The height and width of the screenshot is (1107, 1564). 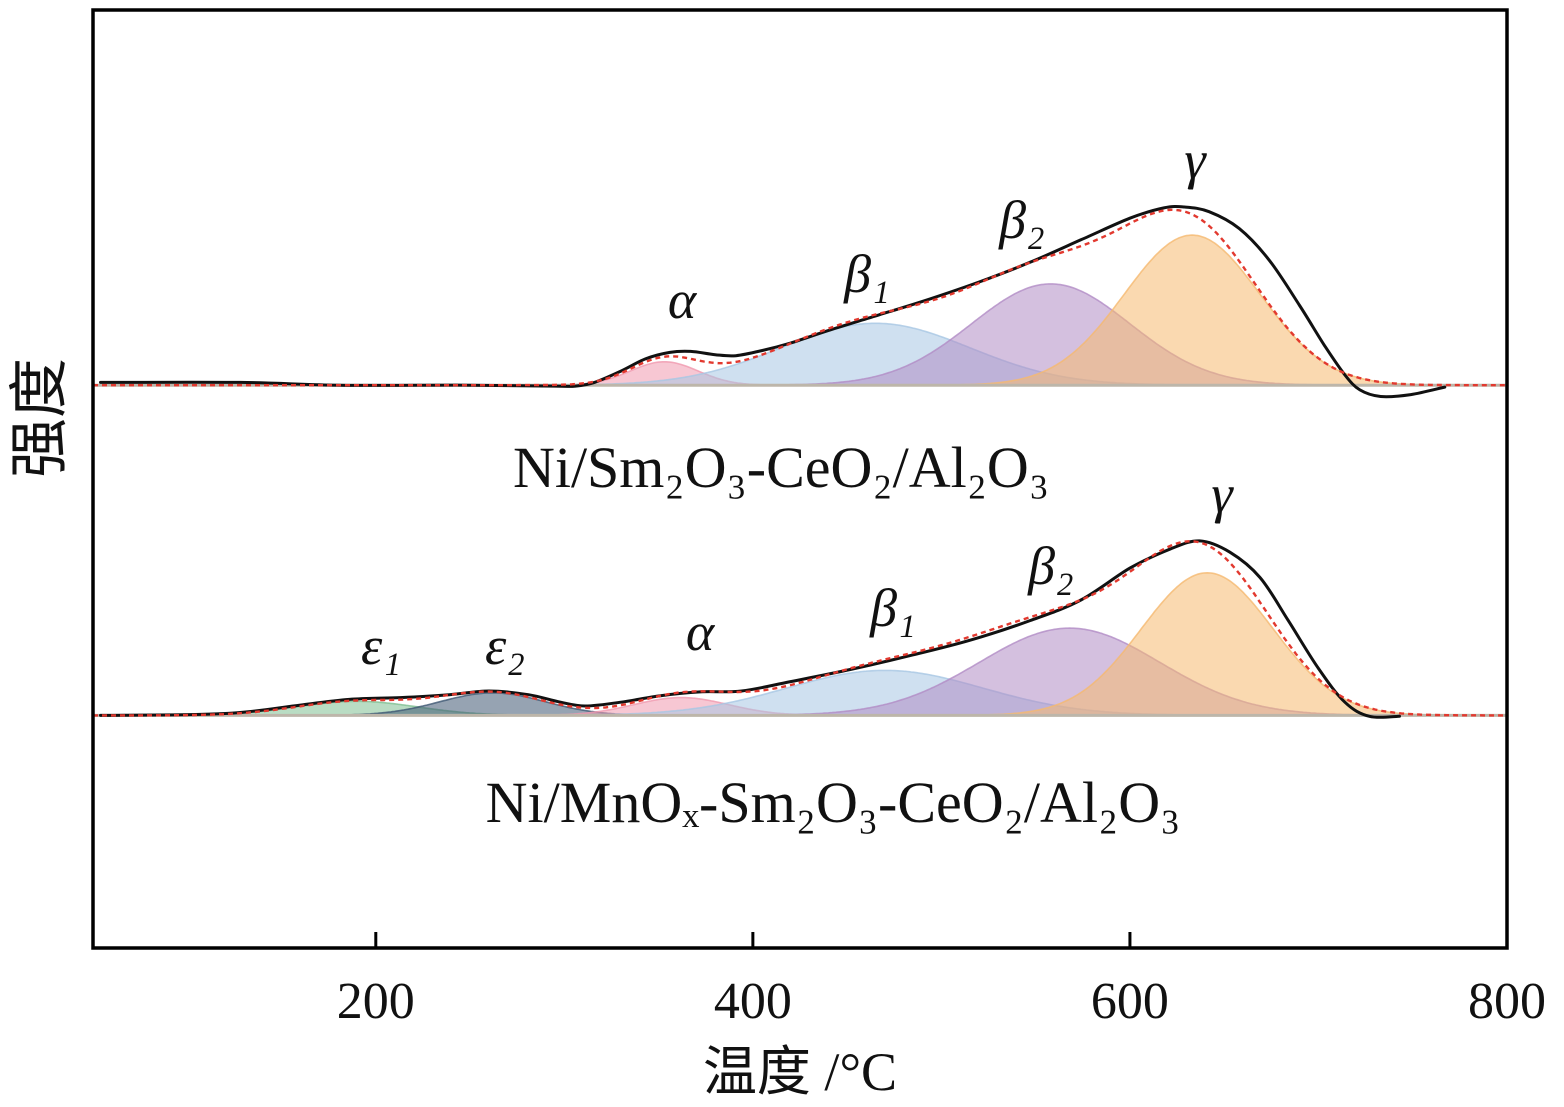 I want to click on x-tick-label: 200, so click(x=376, y=1001).